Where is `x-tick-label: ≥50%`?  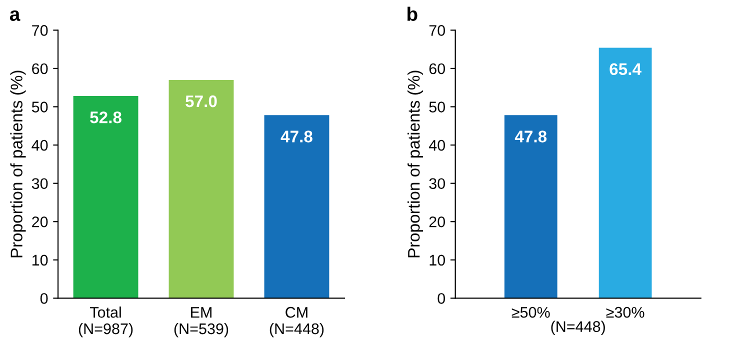 x-tick-label: ≥50% is located at coordinates (531, 312).